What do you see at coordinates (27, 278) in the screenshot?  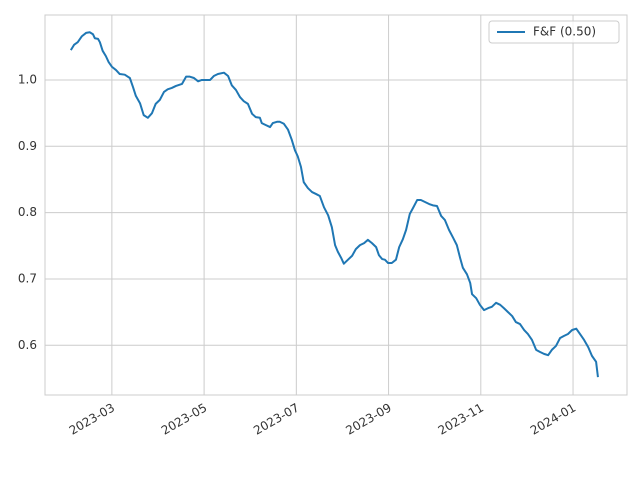 I see `y-tick-label: 0.7` at bounding box center [27, 278].